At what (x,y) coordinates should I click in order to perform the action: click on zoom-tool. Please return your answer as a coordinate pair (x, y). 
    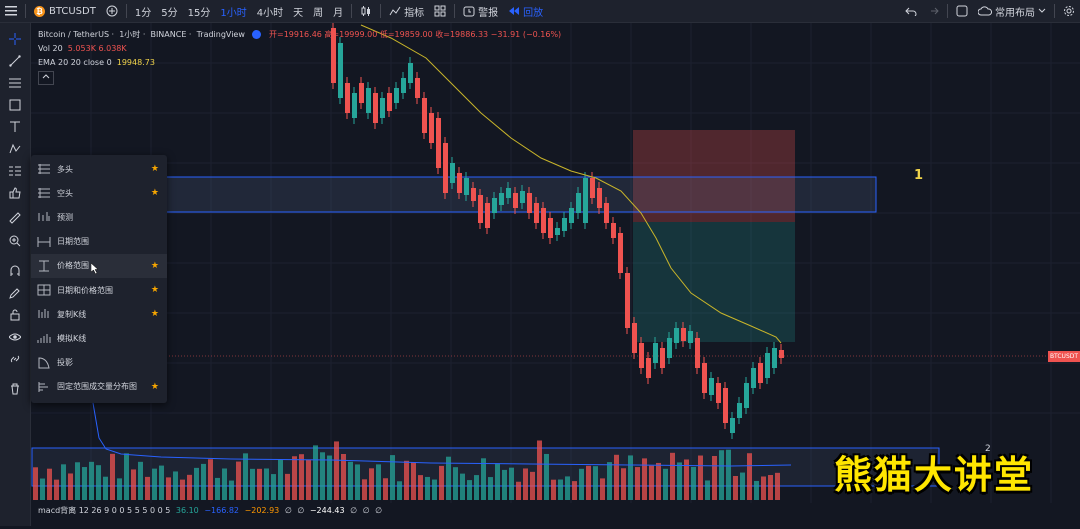
    Looking at the image, I should click on (15, 241).